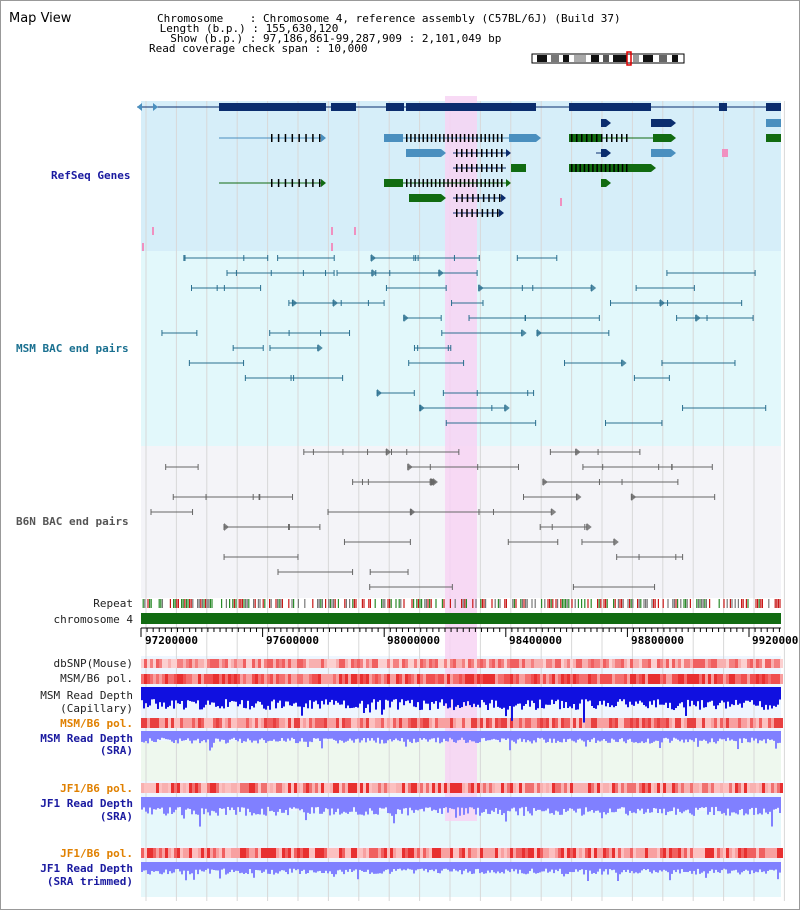  I want to click on msm-bac-pair-arrow, so click(374, 273).